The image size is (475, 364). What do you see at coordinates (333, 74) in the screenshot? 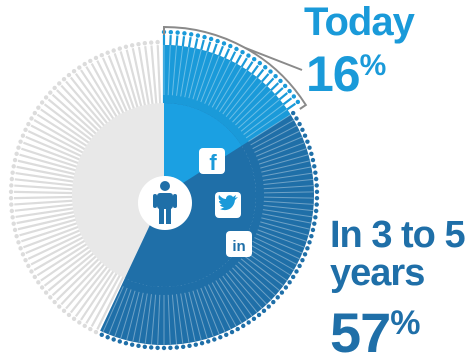
I see `today-value-number: 16` at bounding box center [333, 74].